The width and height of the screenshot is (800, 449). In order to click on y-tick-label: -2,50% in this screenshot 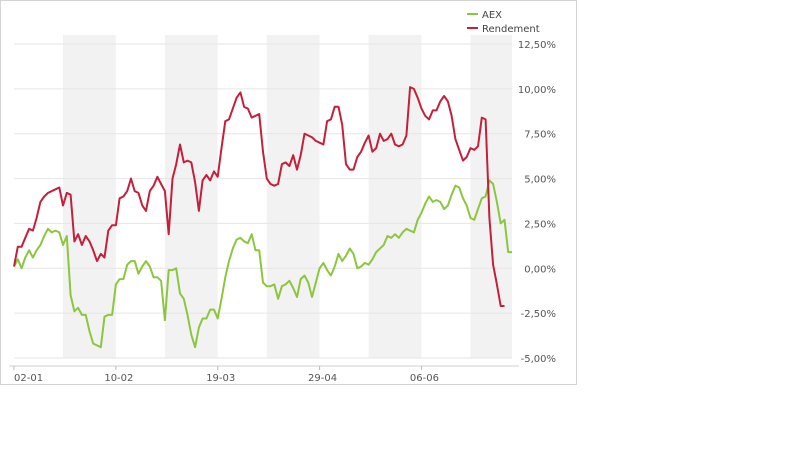, I will do `click(538, 314)`.